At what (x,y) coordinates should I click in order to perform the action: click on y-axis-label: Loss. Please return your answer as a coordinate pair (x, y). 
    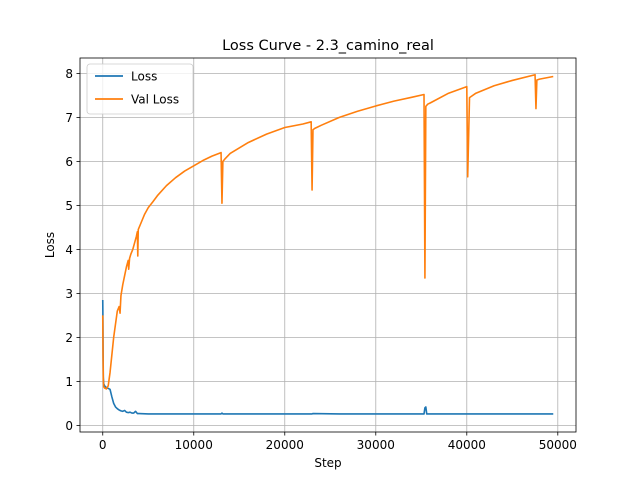
    Looking at the image, I should click on (50, 245).